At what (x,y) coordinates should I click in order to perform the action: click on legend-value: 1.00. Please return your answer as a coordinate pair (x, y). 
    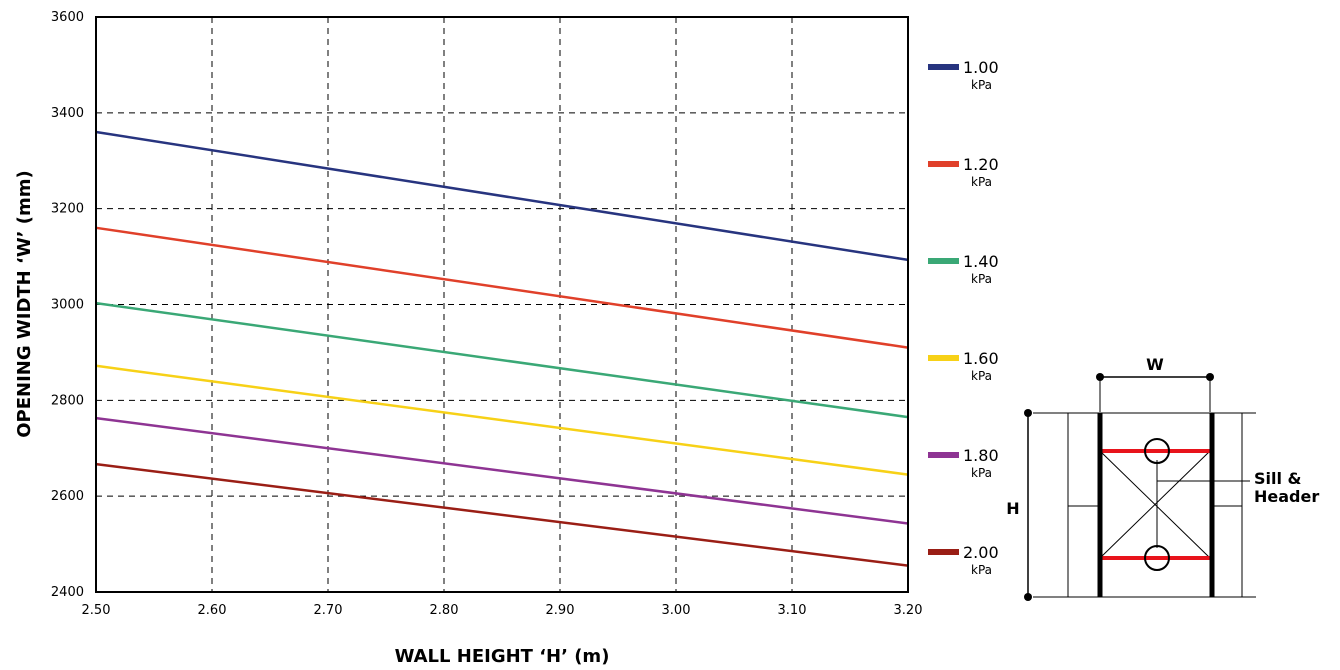
    Looking at the image, I should click on (981, 67).